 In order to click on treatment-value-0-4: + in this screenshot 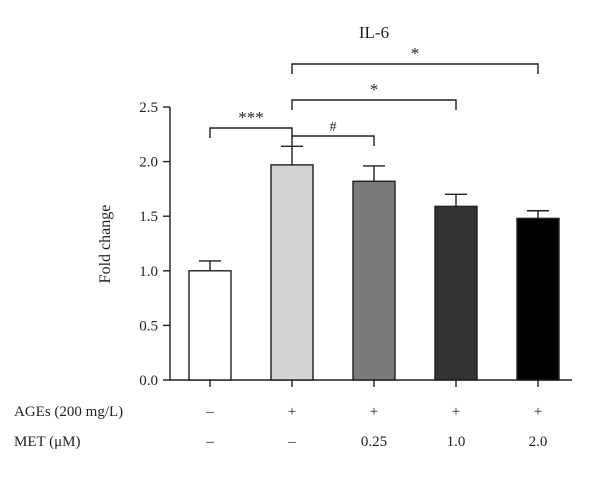, I will do `click(538, 412)`.